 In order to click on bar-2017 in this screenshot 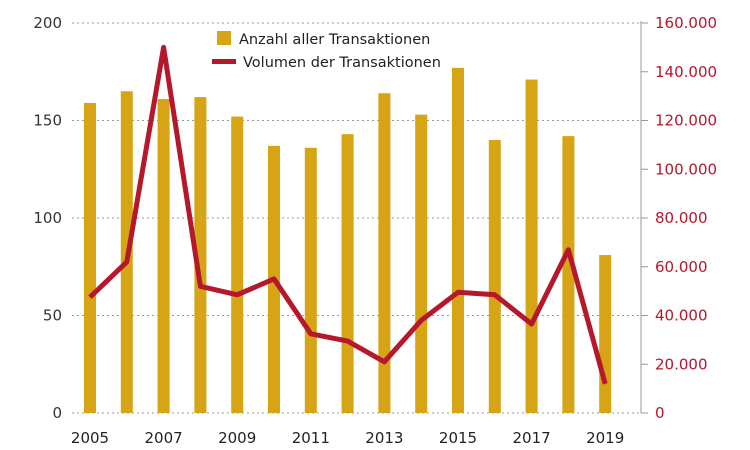, I will do `click(531, 246)`.